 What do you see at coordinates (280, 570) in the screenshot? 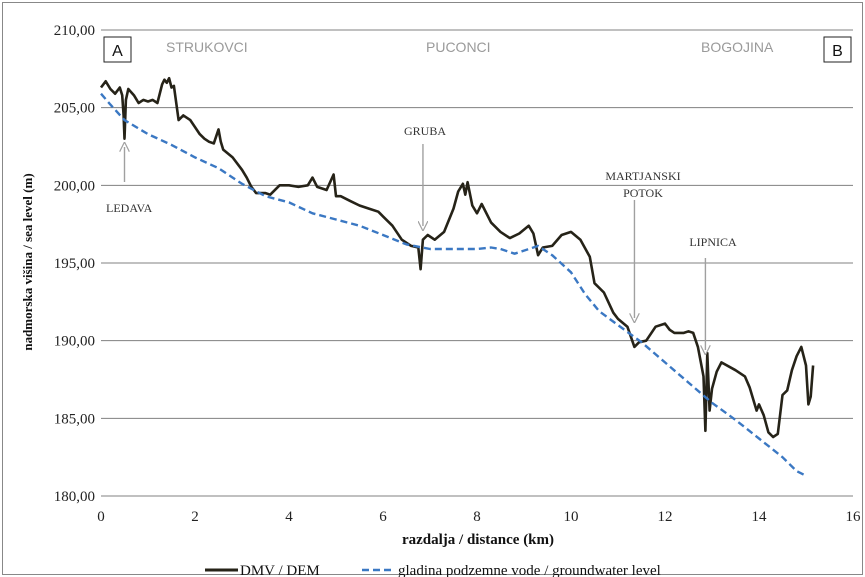
I see `legend-label-dem: DMV / DEM` at bounding box center [280, 570].